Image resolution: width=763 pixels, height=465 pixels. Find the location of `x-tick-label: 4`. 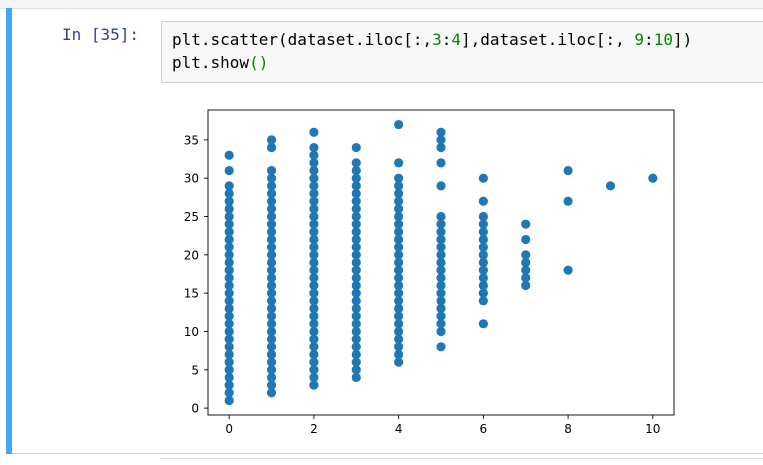

x-tick-label: 4 is located at coordinates (399, 429).